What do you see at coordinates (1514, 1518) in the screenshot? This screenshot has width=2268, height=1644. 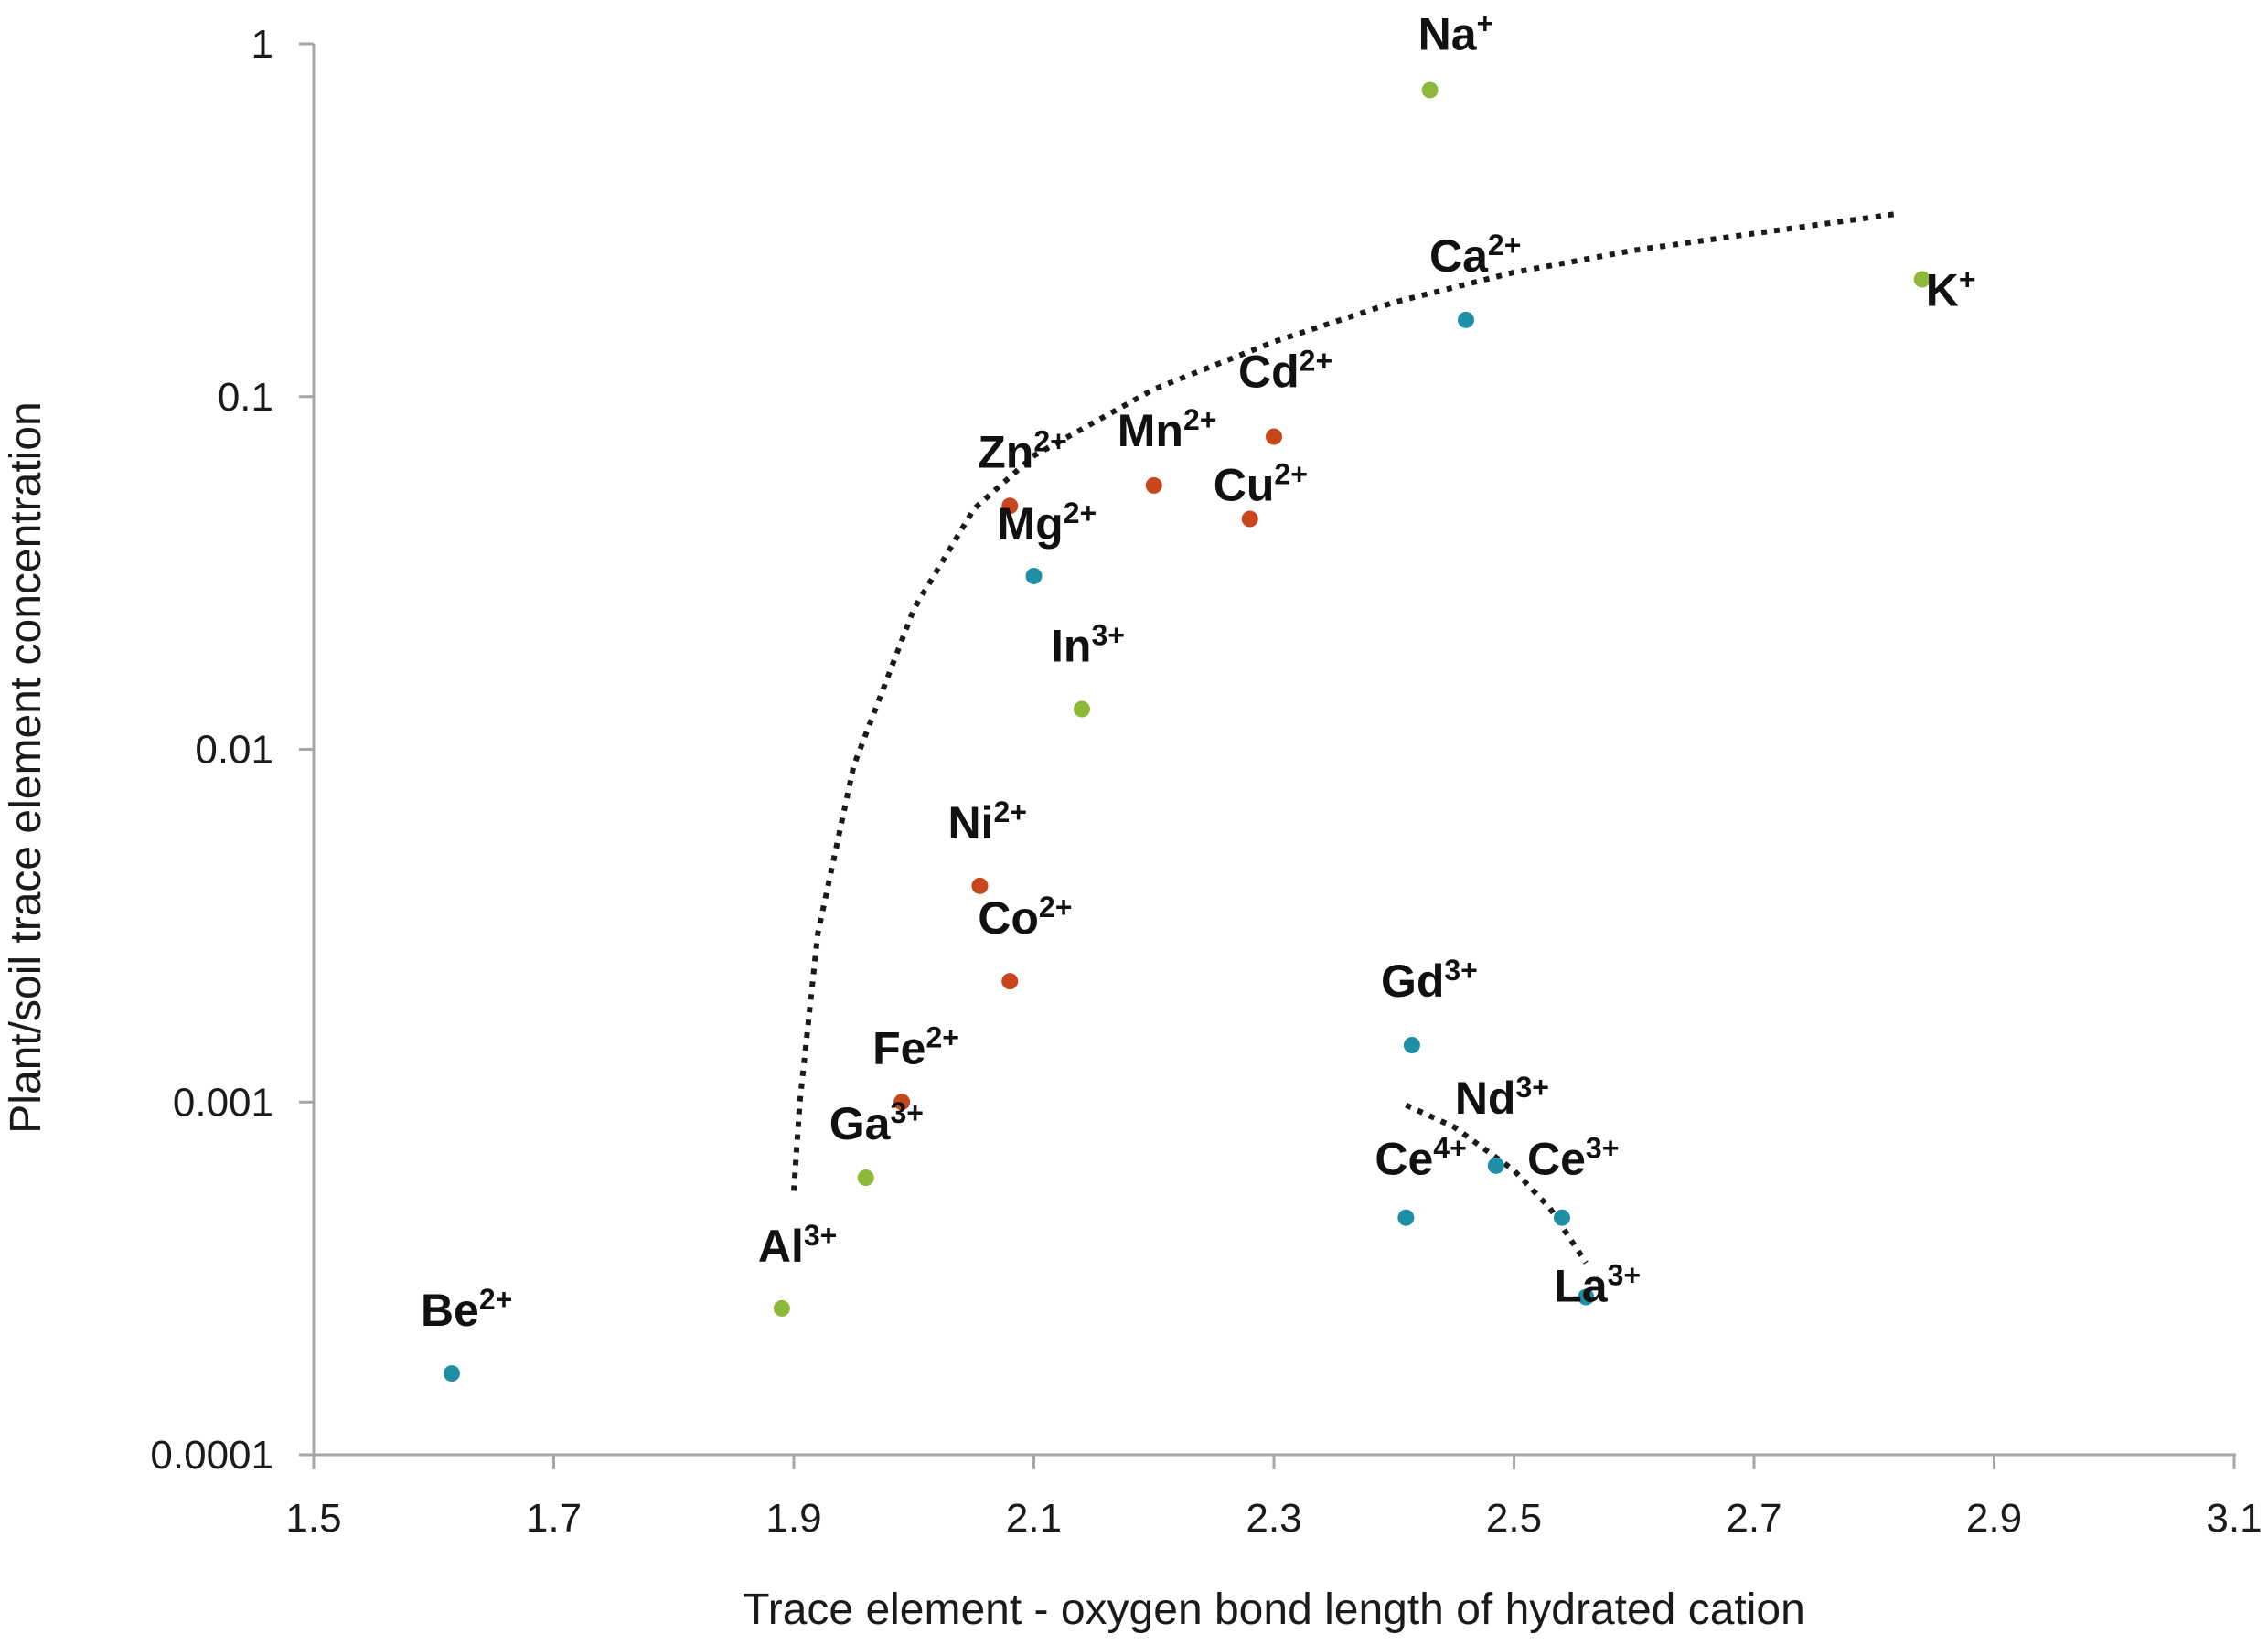 I see `x-tick-label: 2.5` at bounding box center [1514, 1518].